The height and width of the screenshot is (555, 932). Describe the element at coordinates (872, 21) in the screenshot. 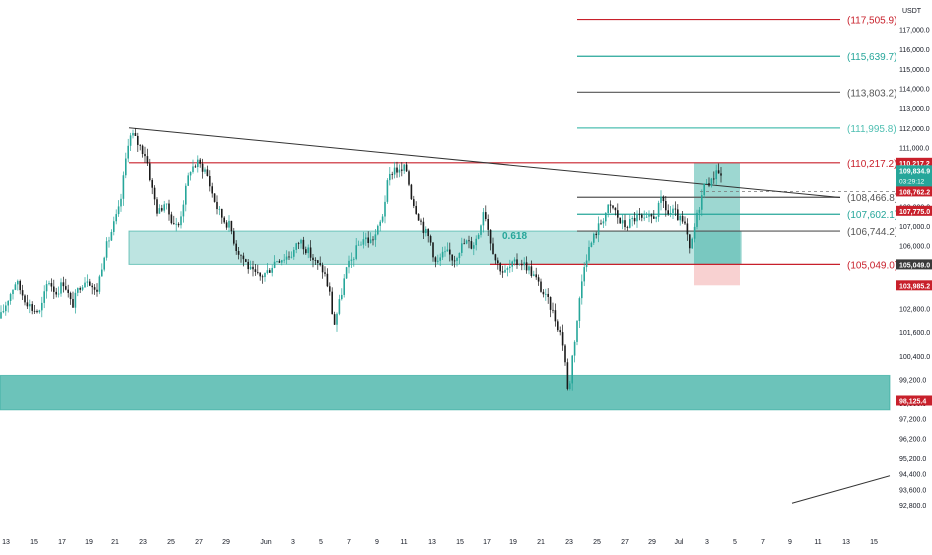

I see `level-label: (117,505.9)` at that location.